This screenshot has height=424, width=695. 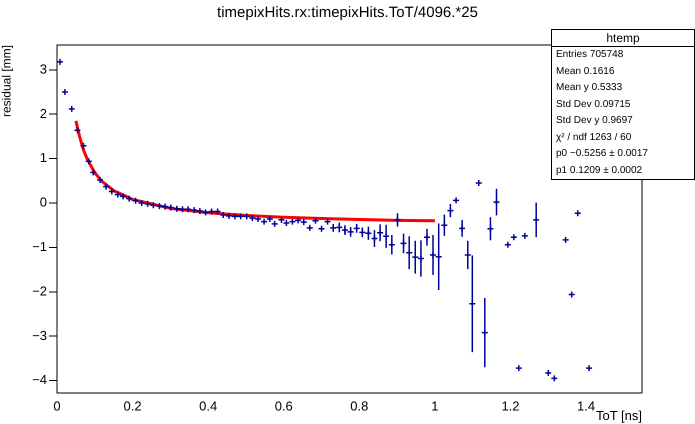 I want to click on annotation: Mean 0.1616, so click(x=585, y=71).